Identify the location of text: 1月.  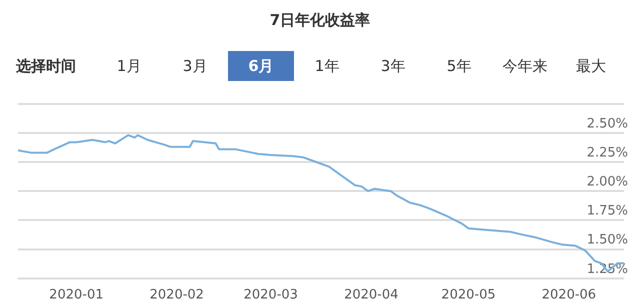
(129, 66).